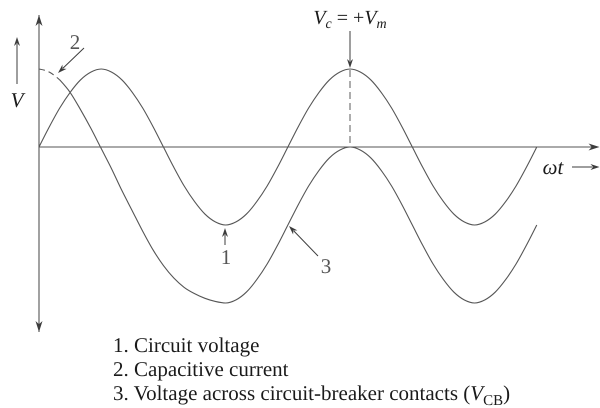 The image size is (600, 408). What do you see at coordinates (201, 369) in the screenshot?
I see `text: 2. Capacitive current` at bounding box center [201, 369].